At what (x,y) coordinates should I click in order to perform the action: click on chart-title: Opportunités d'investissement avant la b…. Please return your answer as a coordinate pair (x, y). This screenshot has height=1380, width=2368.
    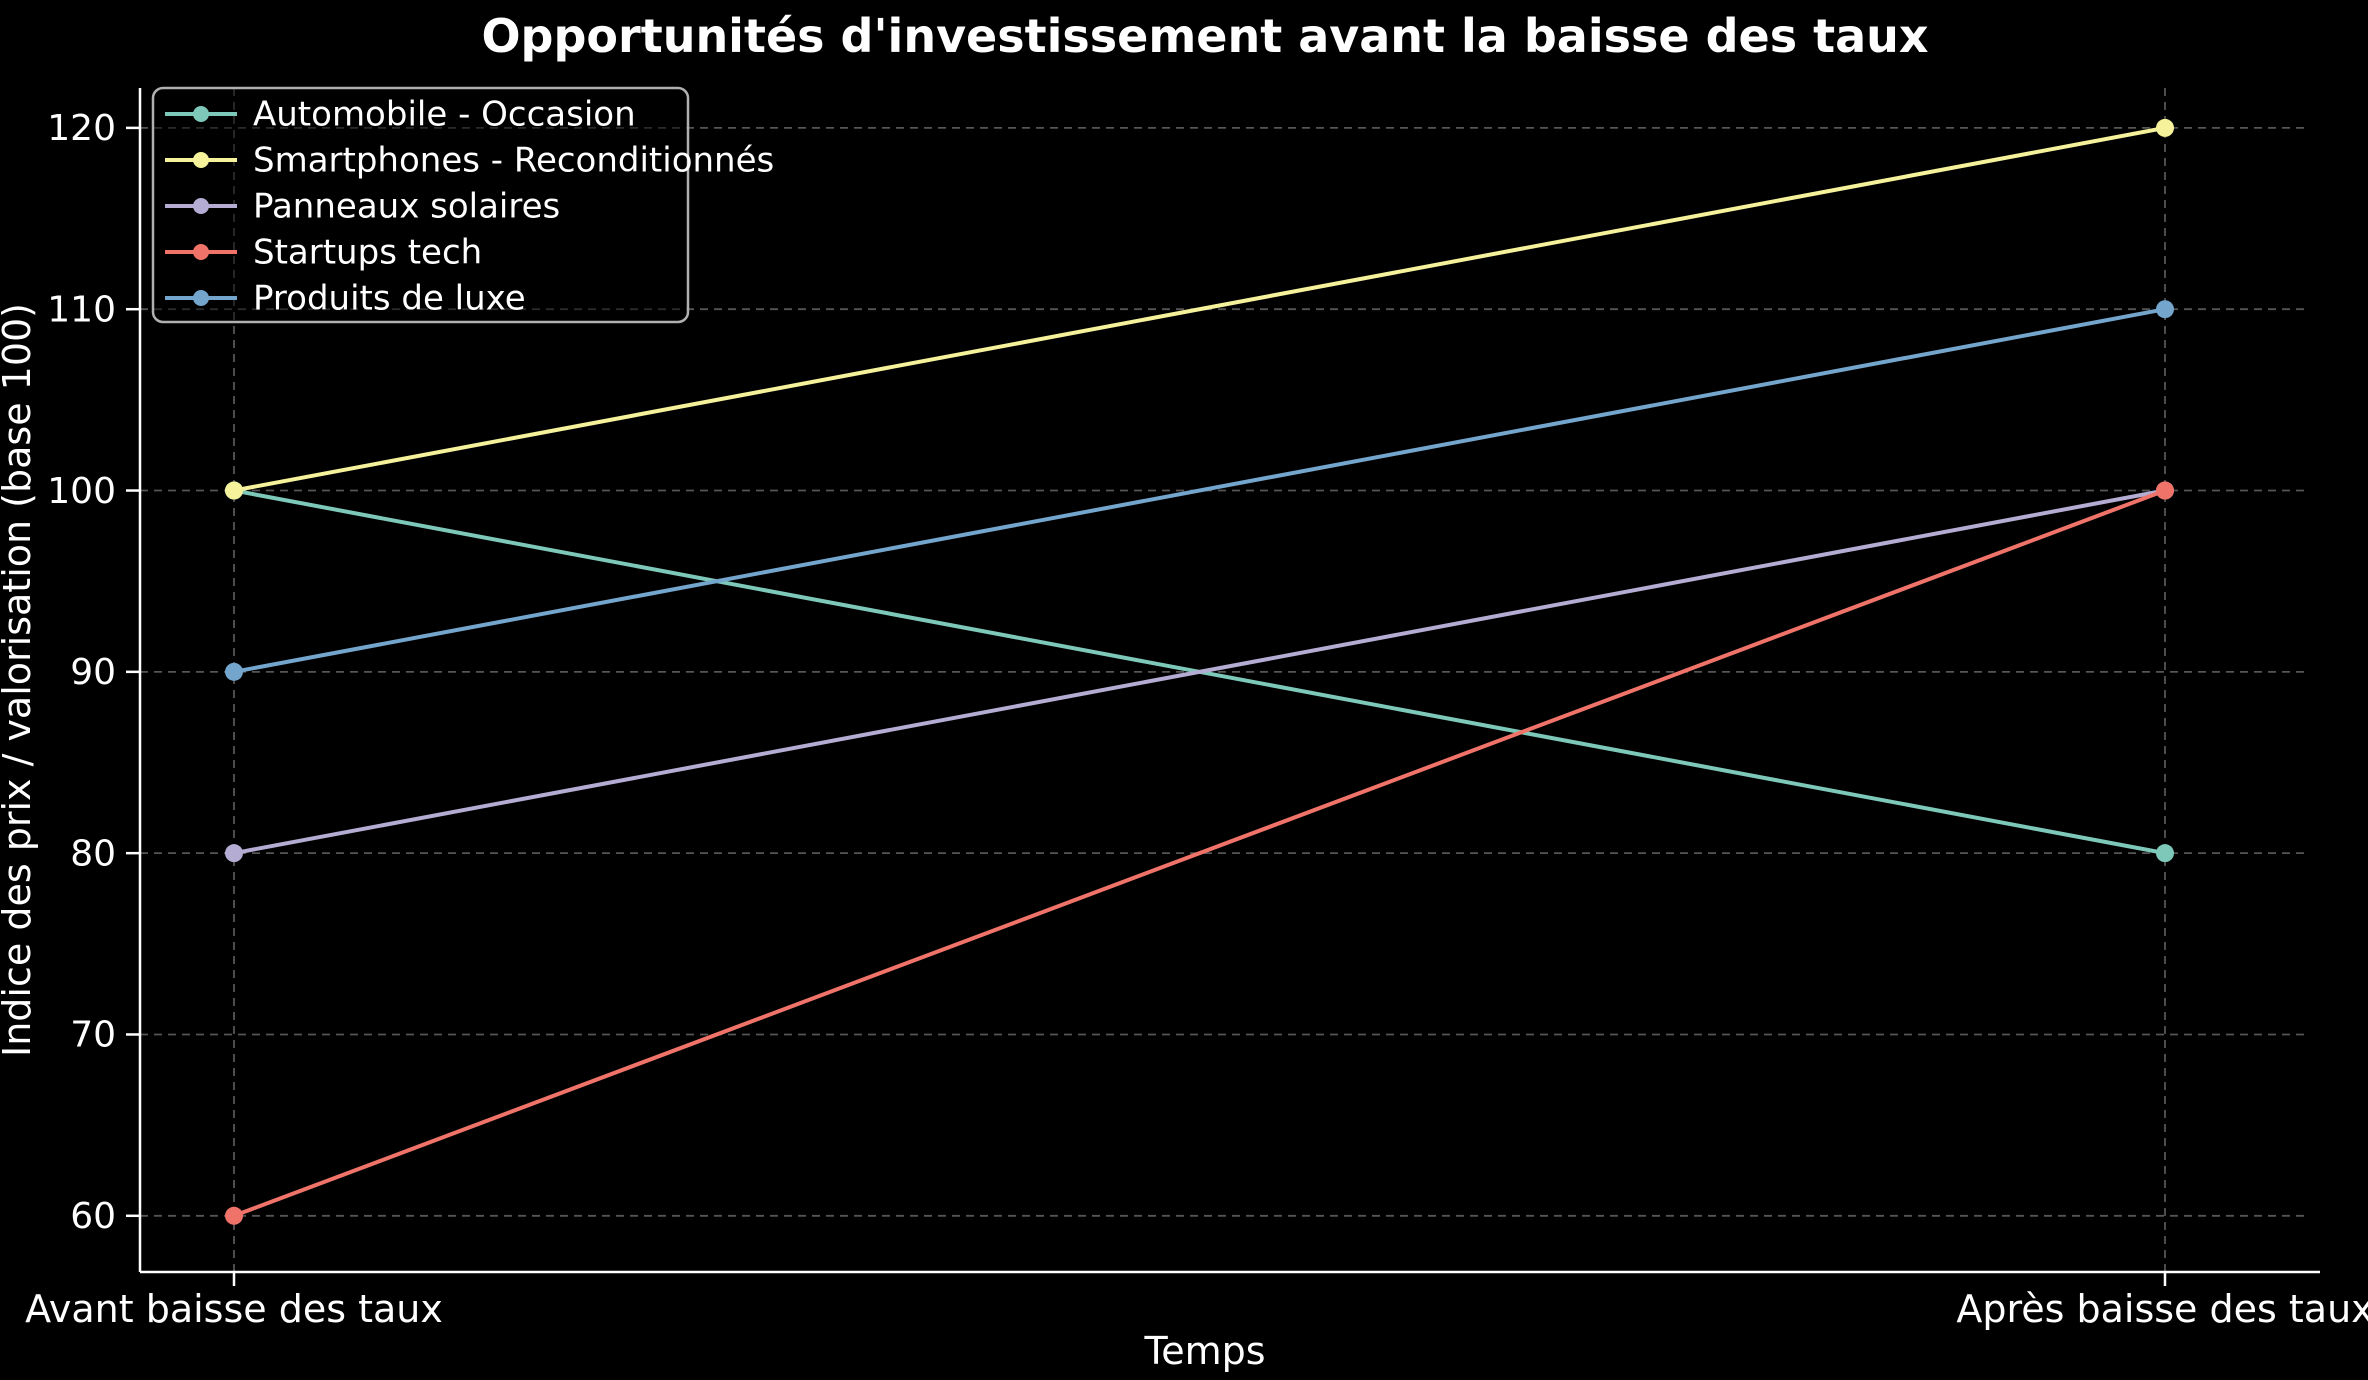
    Looking at the image, I should click on (1204, 36).